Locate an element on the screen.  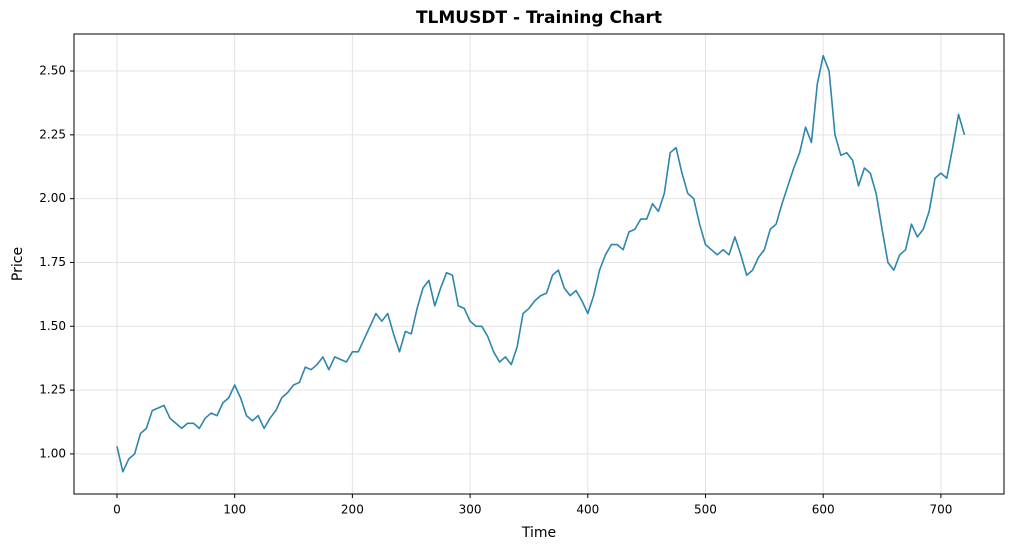
x-tick-label: 300 is located at coordinates (470, 510).